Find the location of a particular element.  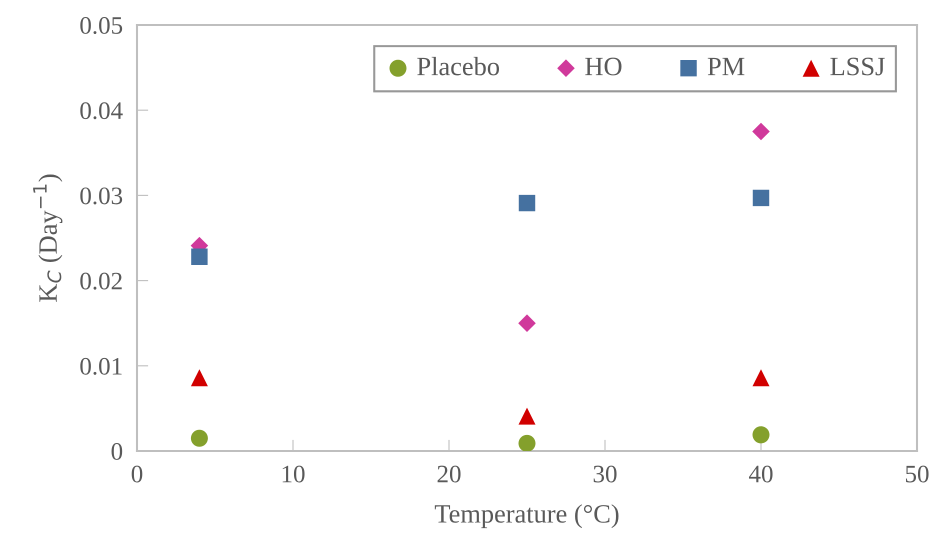

y-tick-label: 0.01 is located at coordinates (101, 366).